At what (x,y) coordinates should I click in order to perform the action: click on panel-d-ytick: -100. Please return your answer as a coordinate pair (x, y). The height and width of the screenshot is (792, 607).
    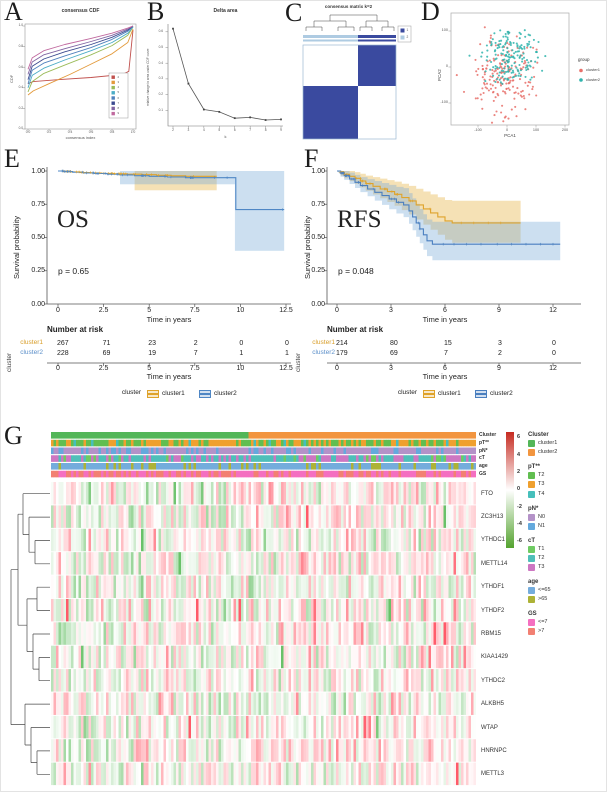
    Looking at the image, I should click on (444, 102).